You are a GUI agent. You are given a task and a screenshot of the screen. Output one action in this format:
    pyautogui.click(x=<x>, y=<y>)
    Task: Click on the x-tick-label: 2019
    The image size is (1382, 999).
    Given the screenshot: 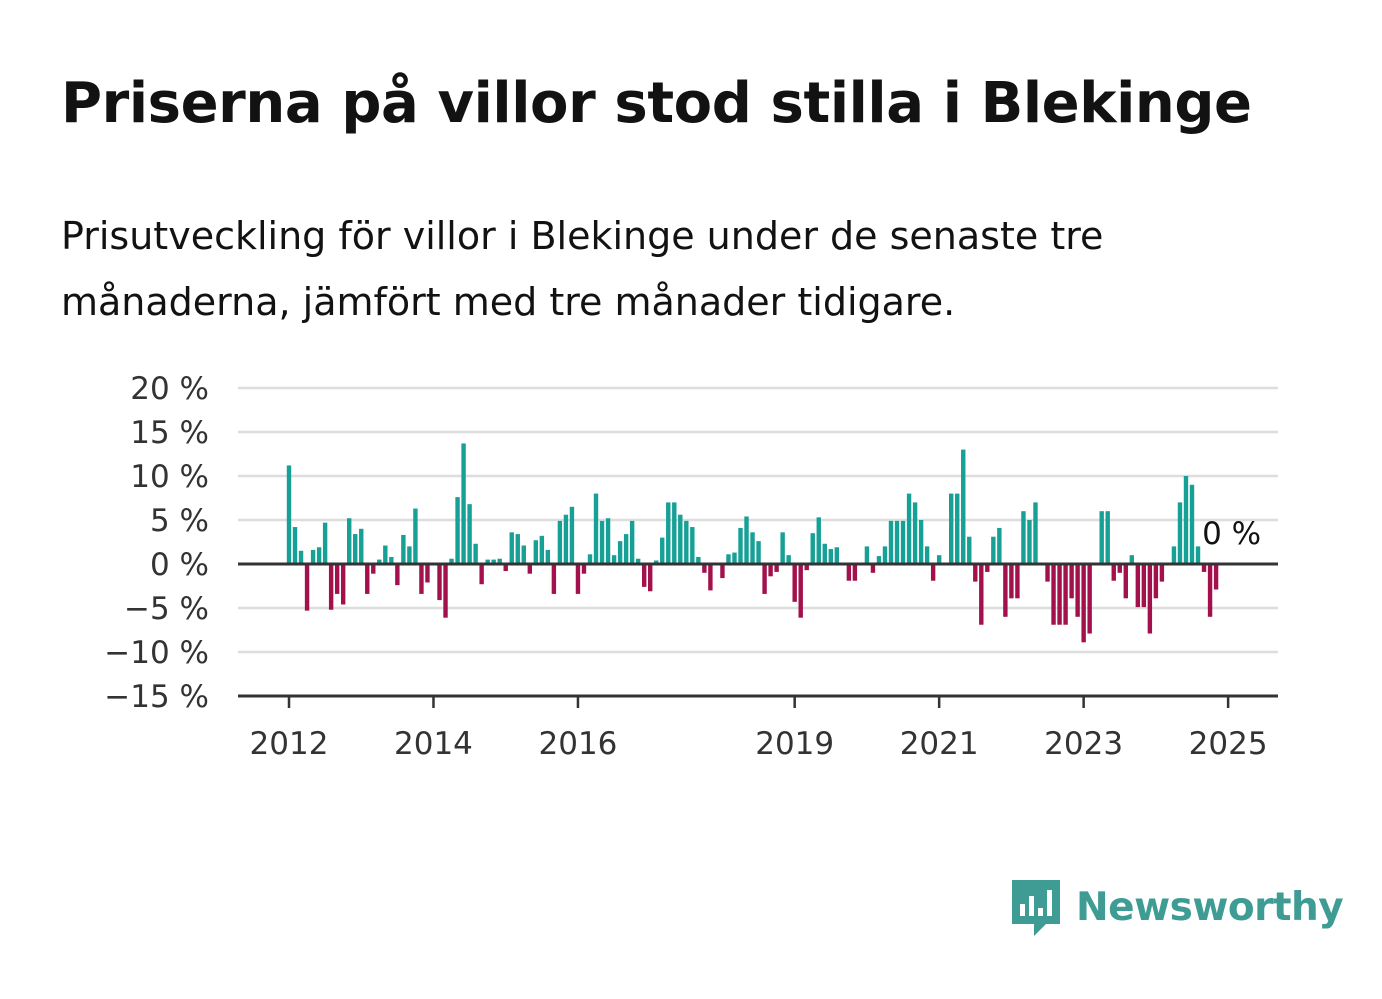 What is the action you would take?
    pyautogui.click(x=794, y=744)
    